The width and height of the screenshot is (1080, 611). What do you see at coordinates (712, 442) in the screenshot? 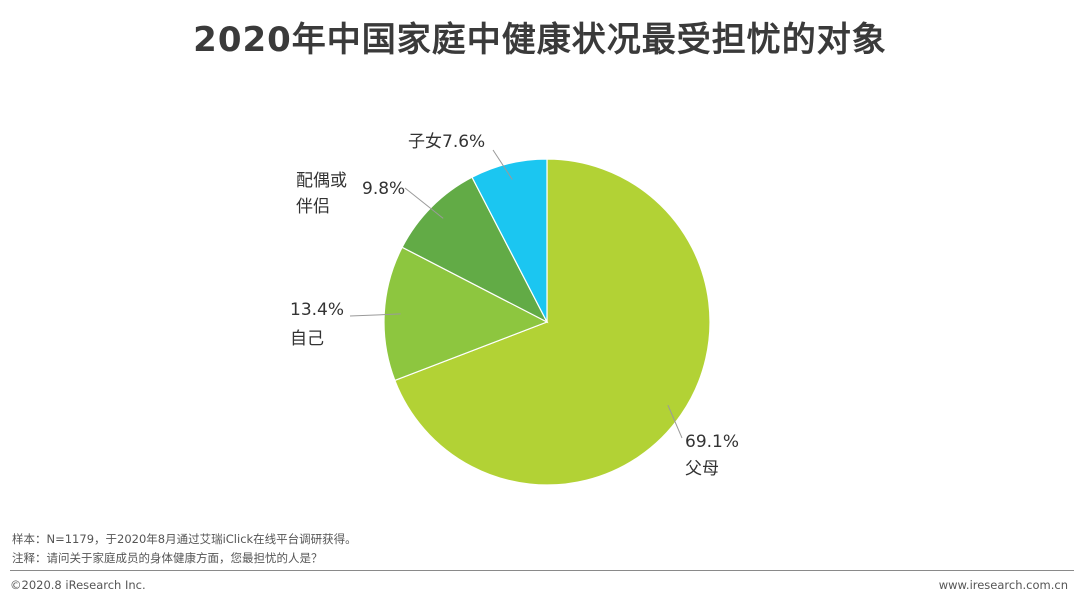
I see `slice-label-0-0: 69.1%` at bounding box center [712, 442].